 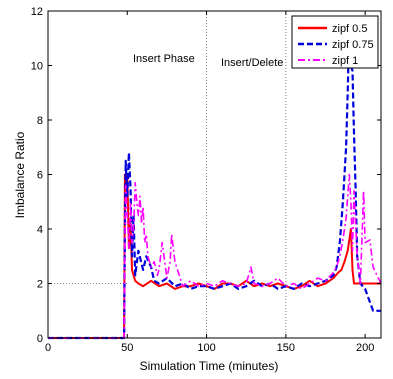 What do you see at coordinates (48, 348) in the screenshot?
I see `x-tick-label: 0` at bounding box center [48, 348].